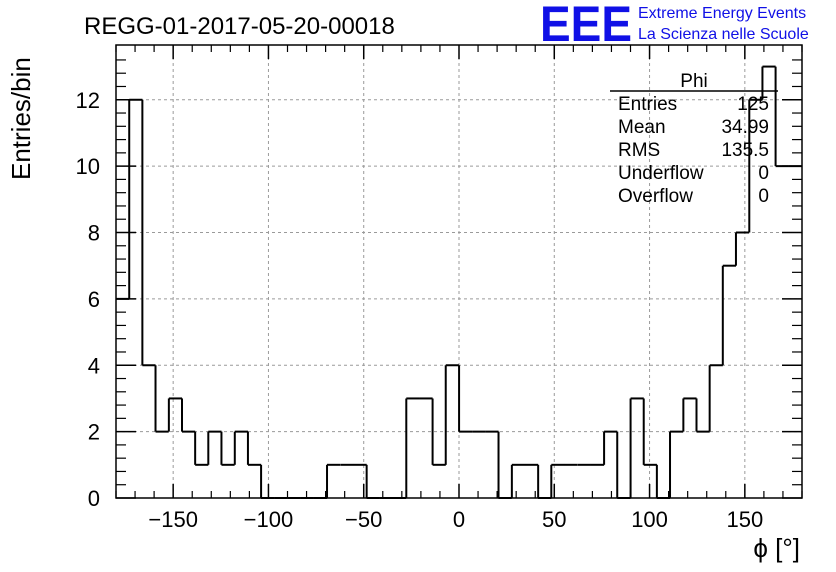 This screenshot has width=836, height=572. Describe the element at coordinates (745, 127) in the screenshot. I see `stats-value: 34.99` at that location.